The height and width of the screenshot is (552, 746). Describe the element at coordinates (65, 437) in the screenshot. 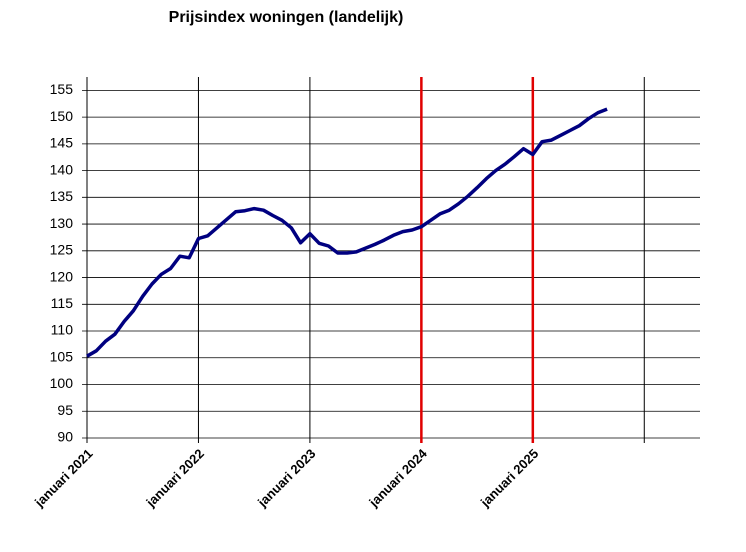

I see `y-tick-label: 90` at that location.